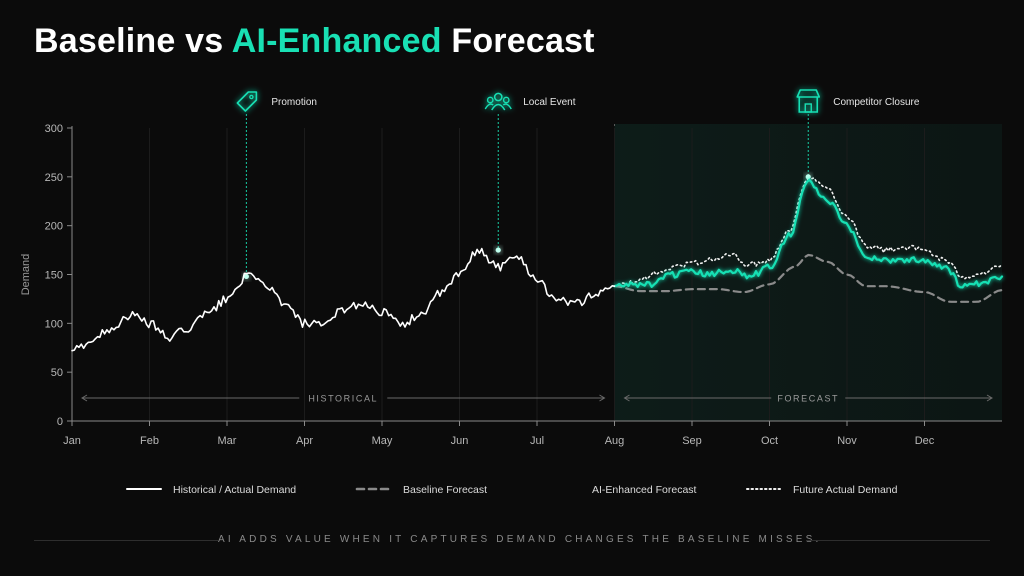 This screenshot has height=576, width=1024. Describe the element at coordinates (549, 102) in the screenshot. I see `event-label: Local Event` at that location.